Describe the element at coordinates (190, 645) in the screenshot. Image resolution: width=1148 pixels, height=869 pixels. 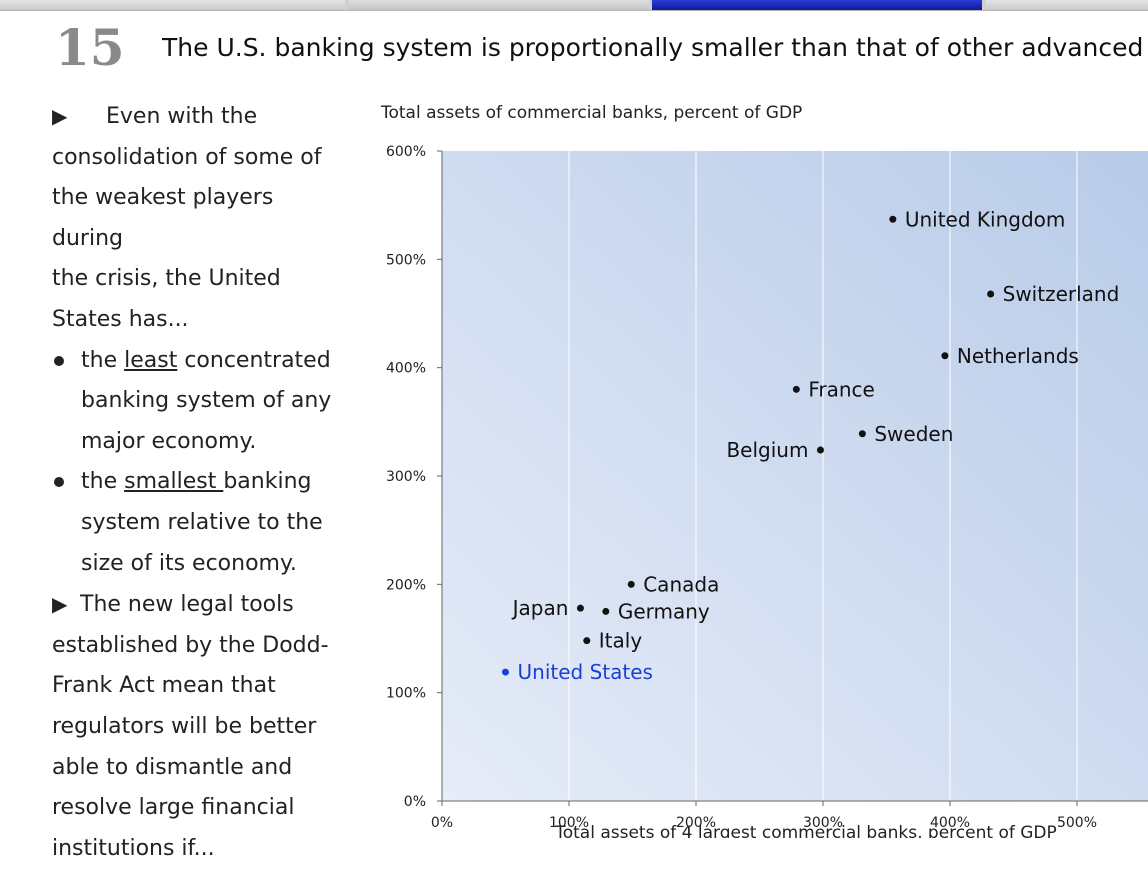
I see `para2-line-2: established by the Dodd-` at that location.